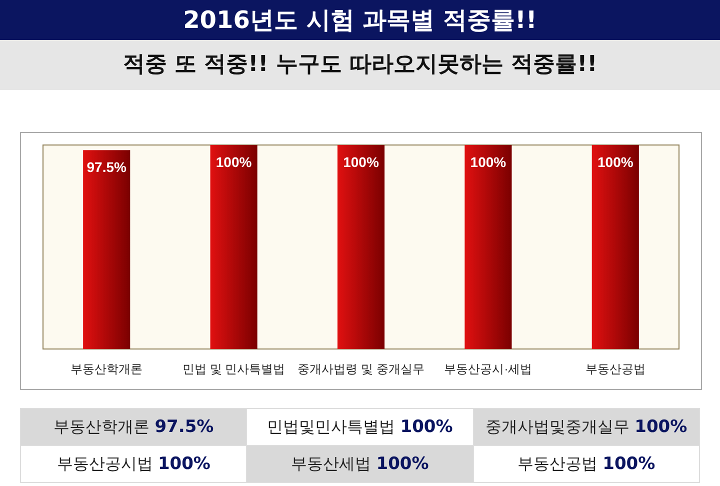 This screenshot has width=720, height=486. What do you see at coordinates (360, 65) in the screenshot?
I see `chart-subtitle: 적중 또 적중!! 누구도 따라오지못하는 적중률!!` at bounding box center [360, 65].